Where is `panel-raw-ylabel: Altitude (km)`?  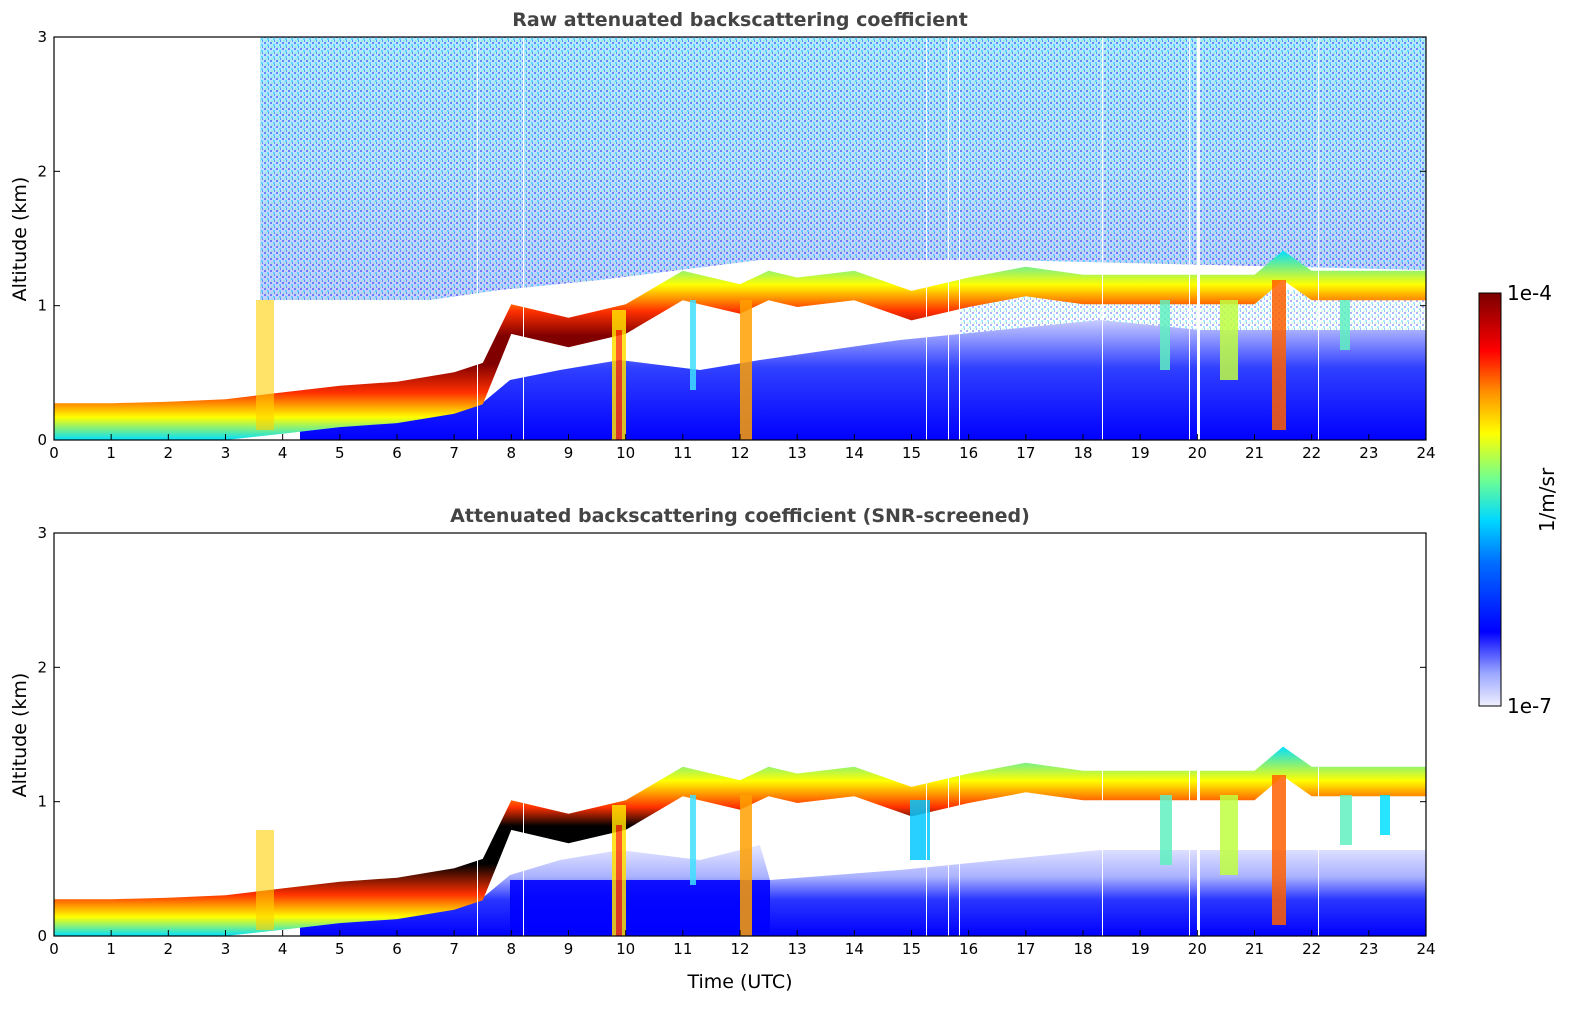
panel-raw-ylabel: Altitude (km) is located at coordinates (20, 239).